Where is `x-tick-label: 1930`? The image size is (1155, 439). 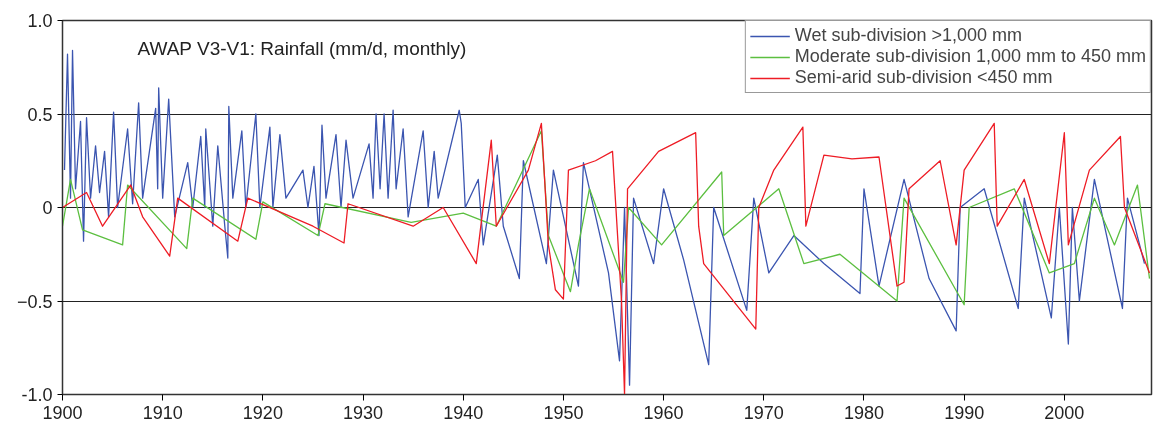 x-tick-label: 1930 is located at coordinates (363, 412).